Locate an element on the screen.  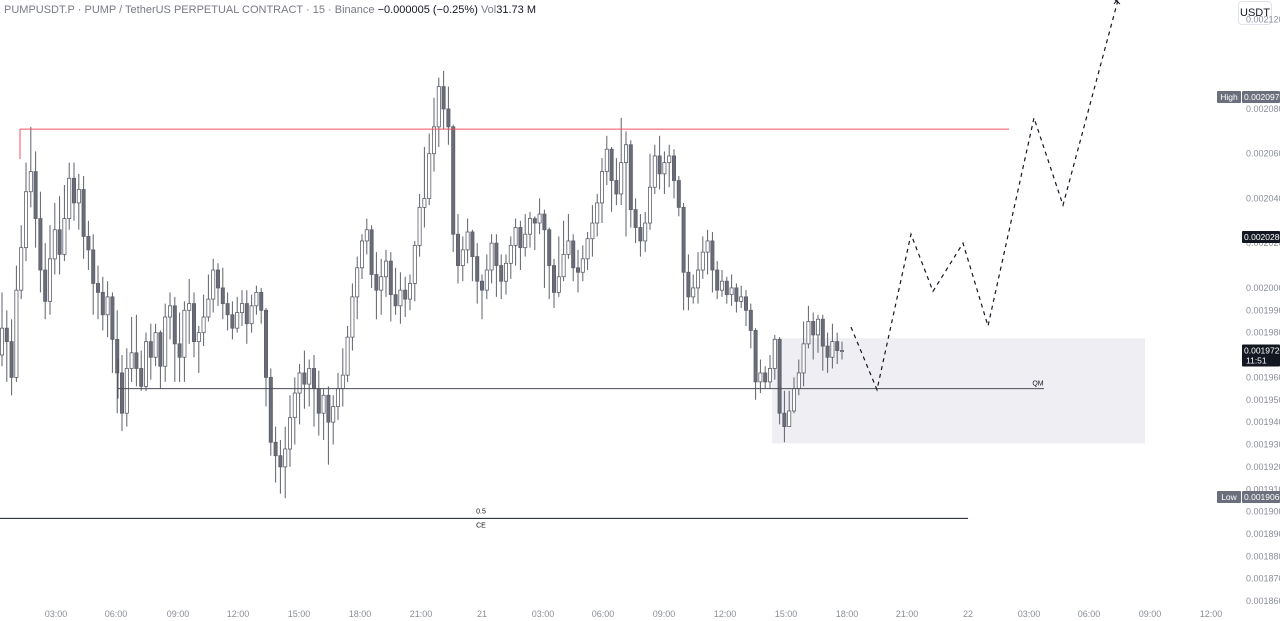
price-tick-label: 0.0020600 is located at coordinates (1263, 154).